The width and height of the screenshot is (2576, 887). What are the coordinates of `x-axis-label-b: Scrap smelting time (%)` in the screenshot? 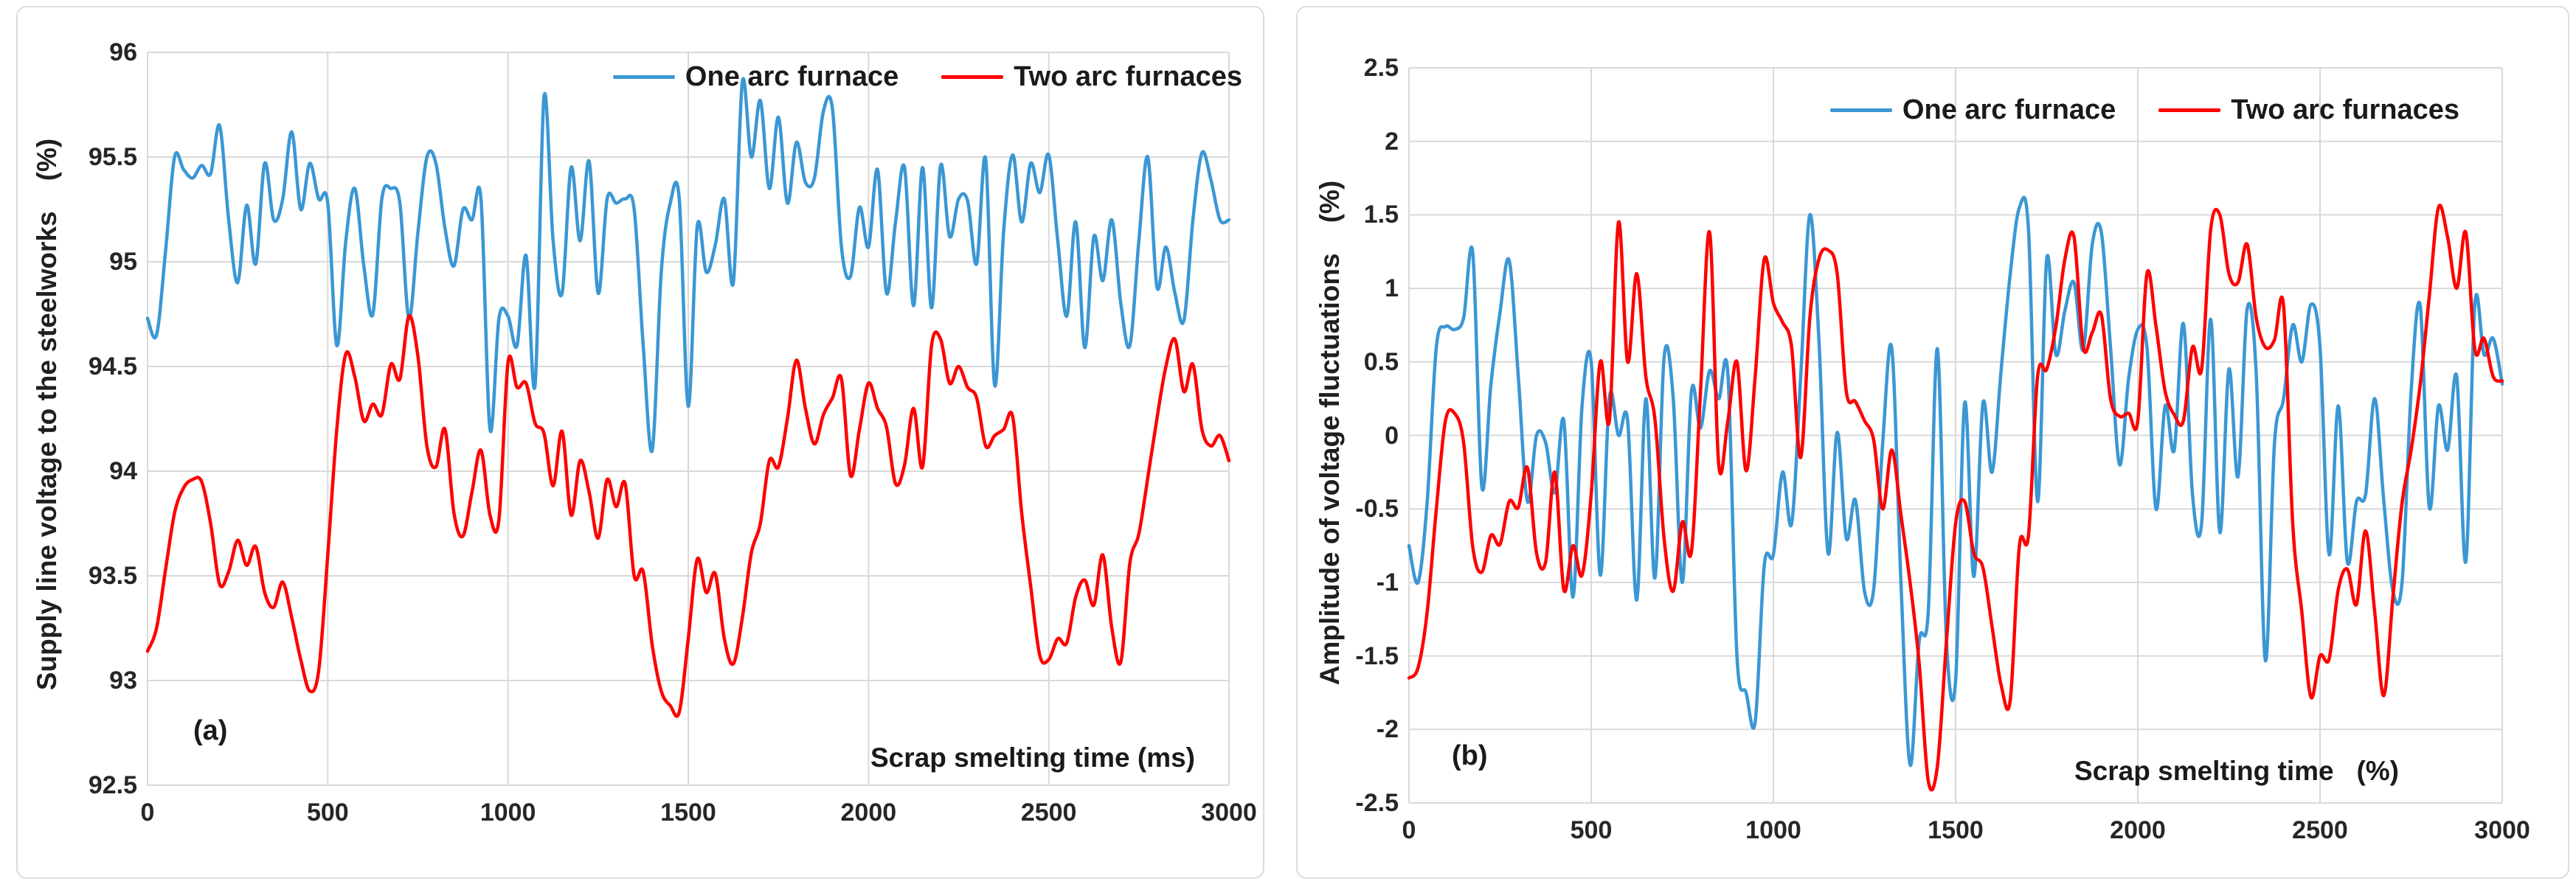 It's located at (2236, 771).